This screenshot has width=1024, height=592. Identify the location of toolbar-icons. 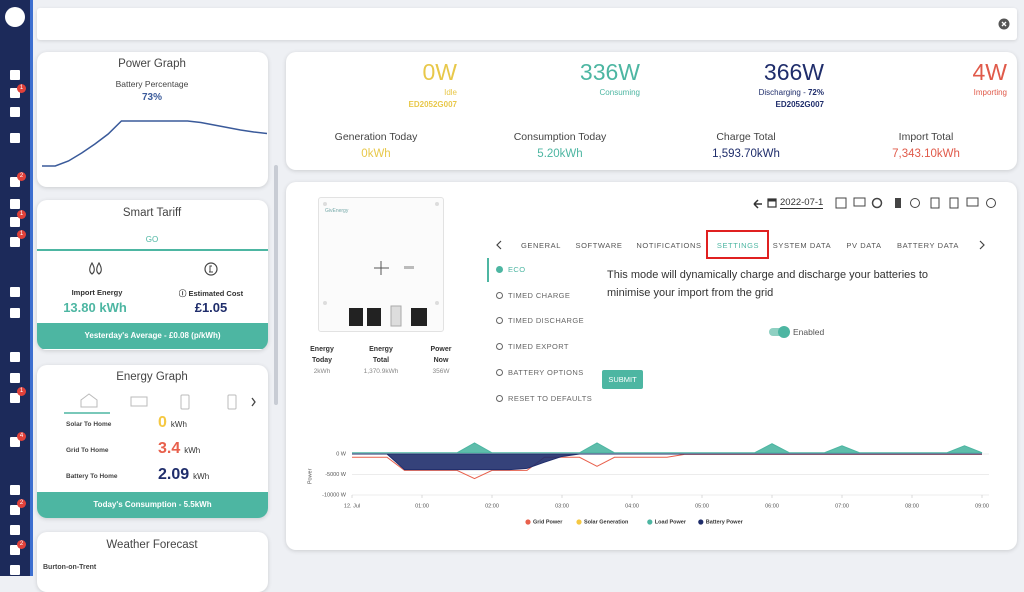
(916, 203).